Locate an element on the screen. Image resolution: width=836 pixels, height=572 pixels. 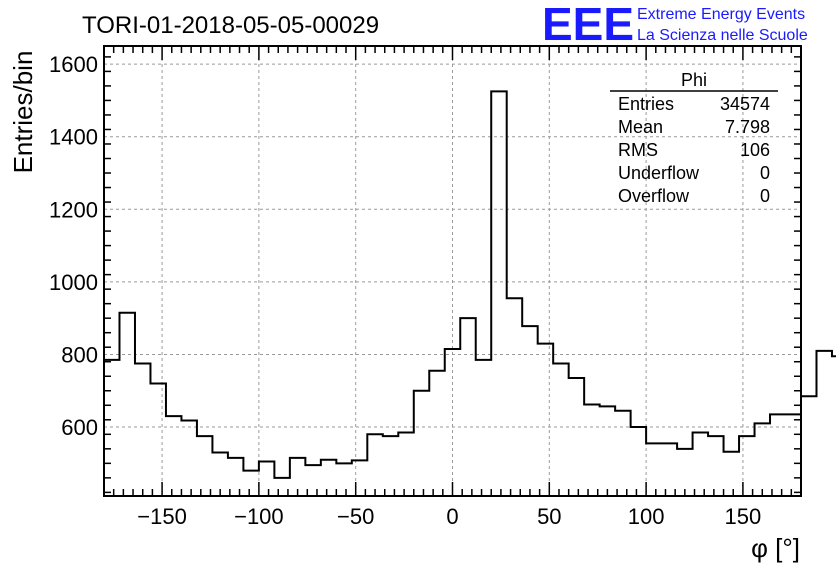
y-tick-label: 1600 is located at coordinates (73, 64).